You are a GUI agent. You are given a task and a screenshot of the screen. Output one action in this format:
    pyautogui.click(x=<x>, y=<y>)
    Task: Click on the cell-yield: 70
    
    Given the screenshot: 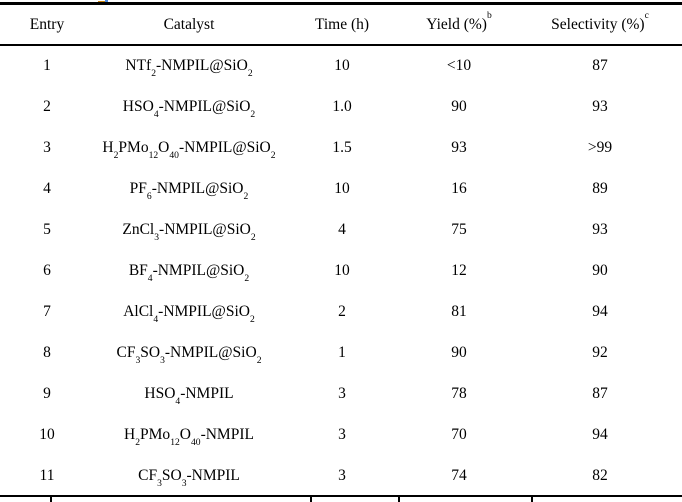 What is the action you would take?
    pyautogui.click(x=459, y=434)
    